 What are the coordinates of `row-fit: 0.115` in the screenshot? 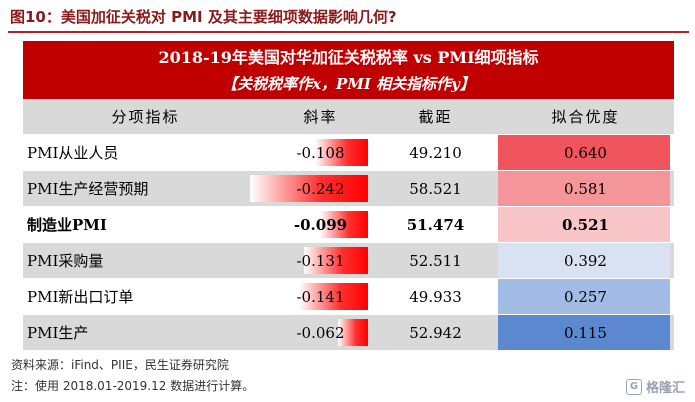 It's located at (585, 332).